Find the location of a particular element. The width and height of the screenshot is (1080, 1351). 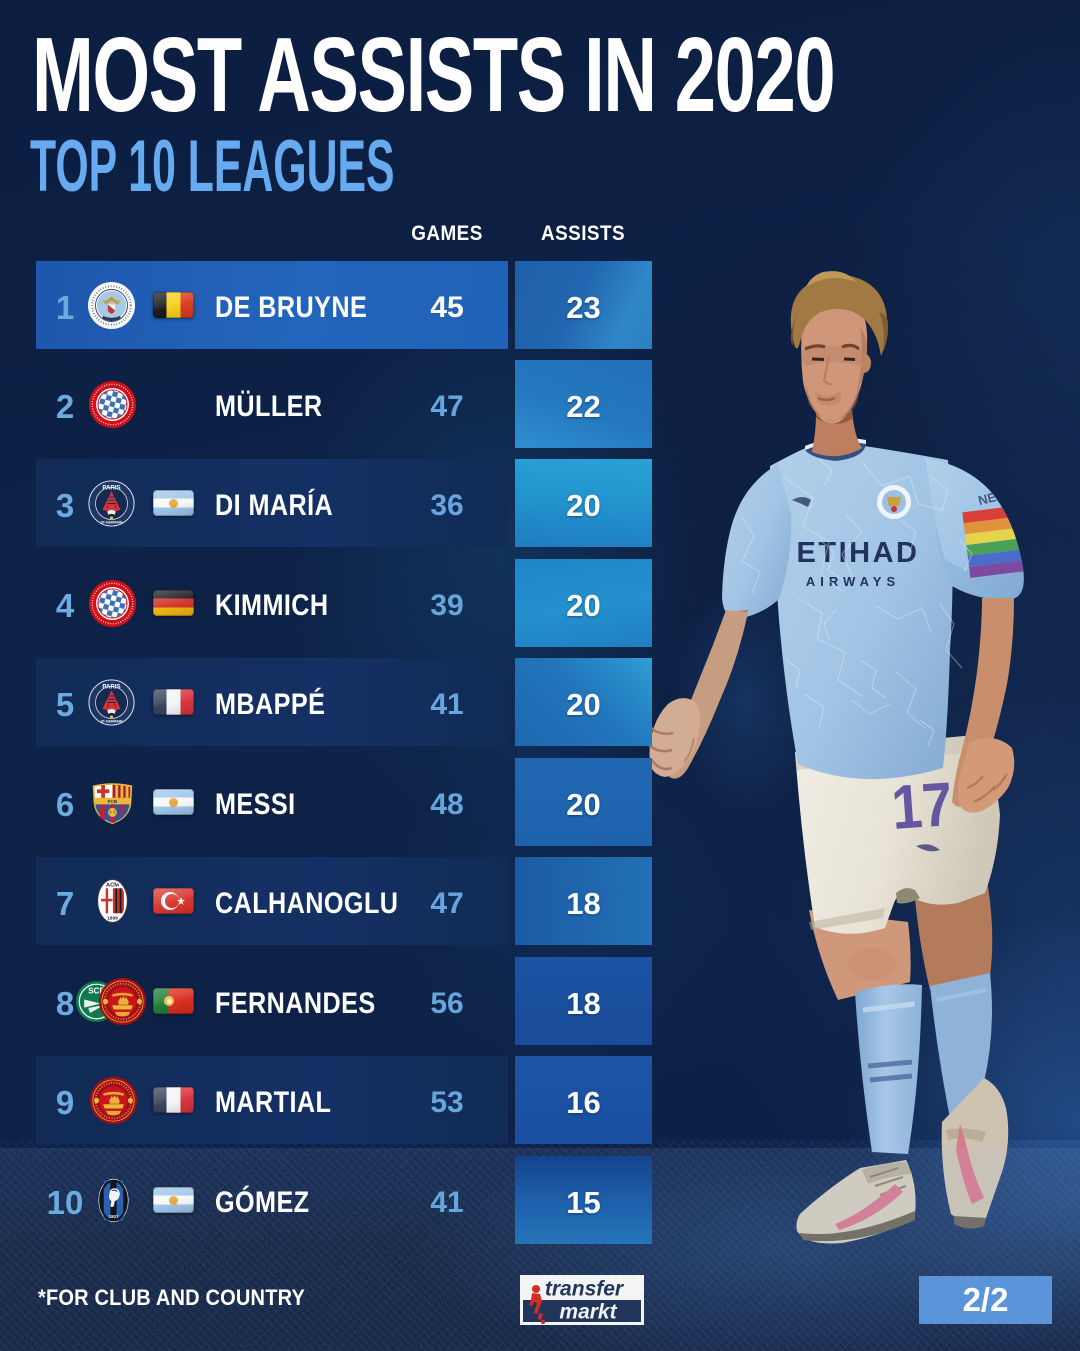

svg-text: ACM is located at coordinates (112, 885).